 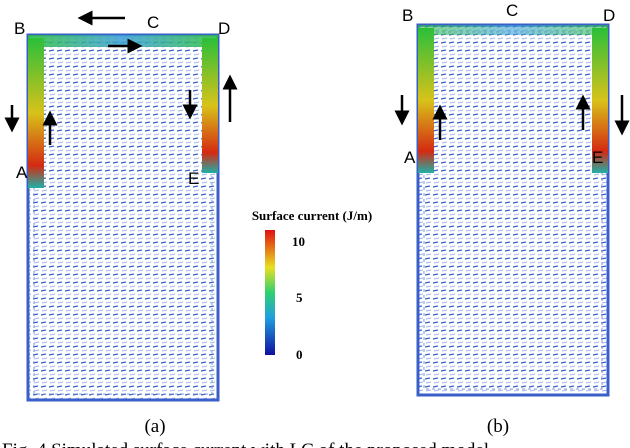 I want to click on colorbar-tick: 5, so click(x=299, y=297).